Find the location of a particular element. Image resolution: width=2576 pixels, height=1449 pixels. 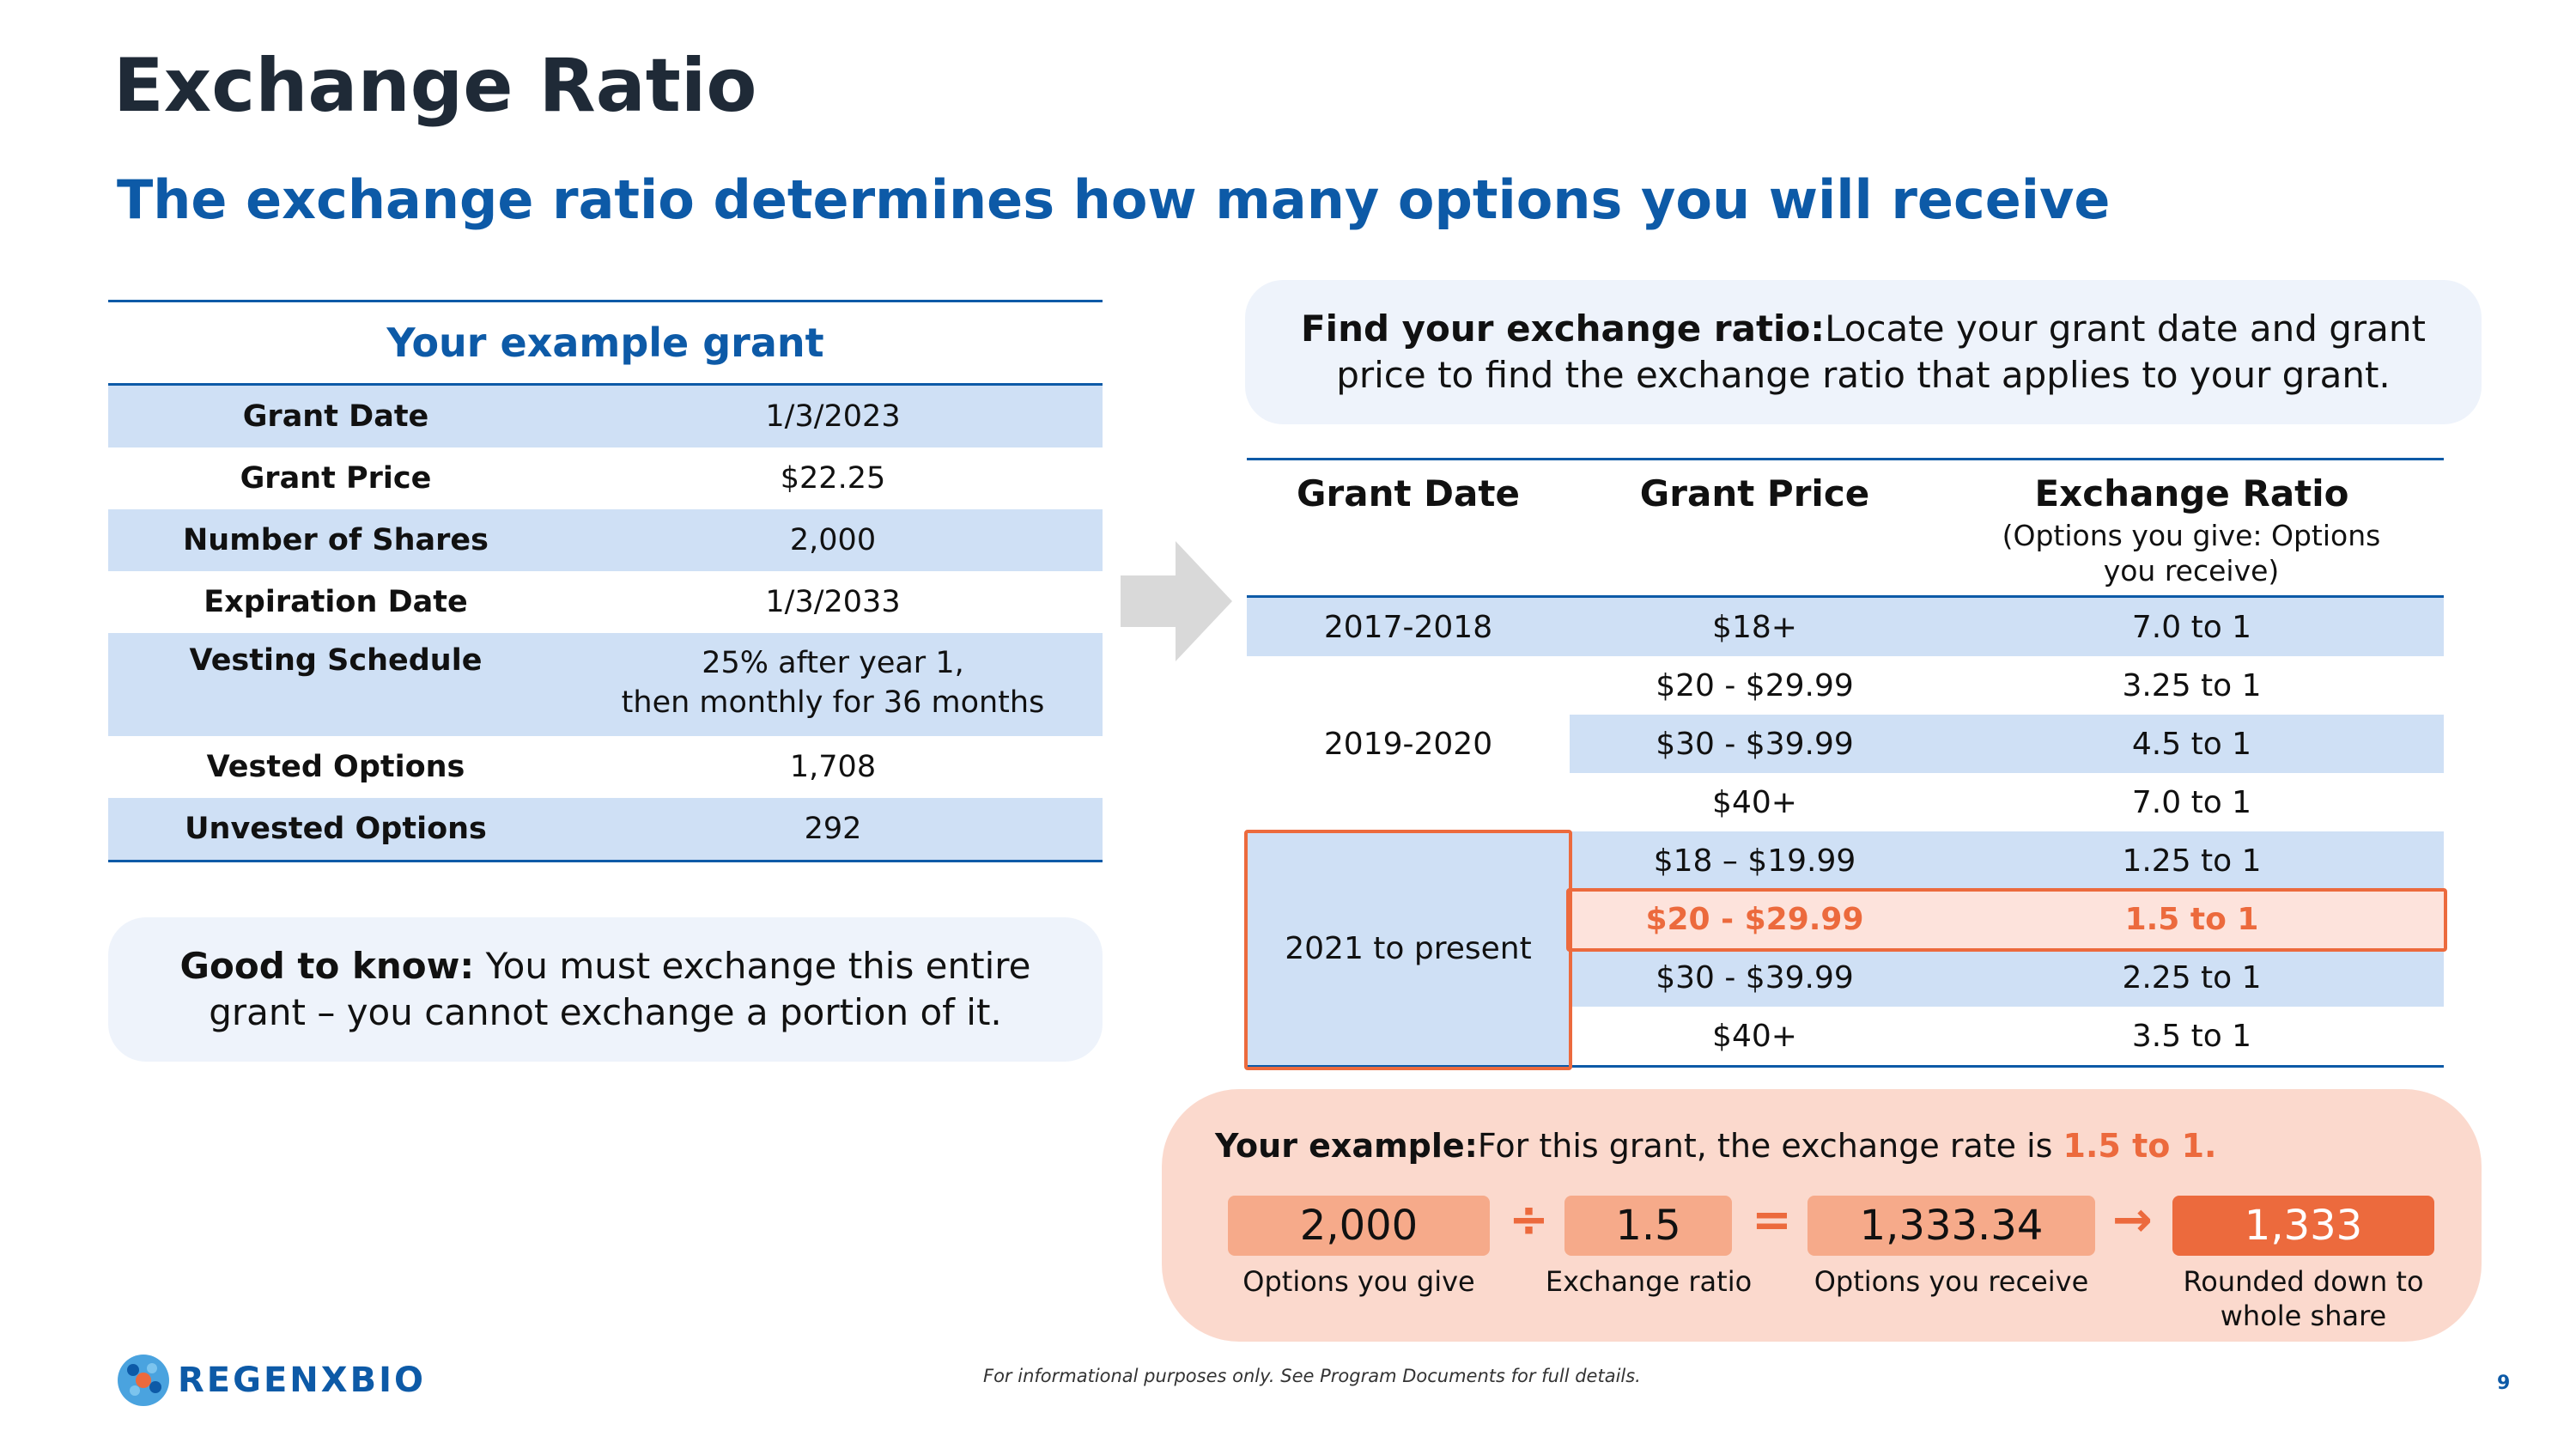

grant-date-cell: 2019-2020 is located at coordinates (1408, 744).